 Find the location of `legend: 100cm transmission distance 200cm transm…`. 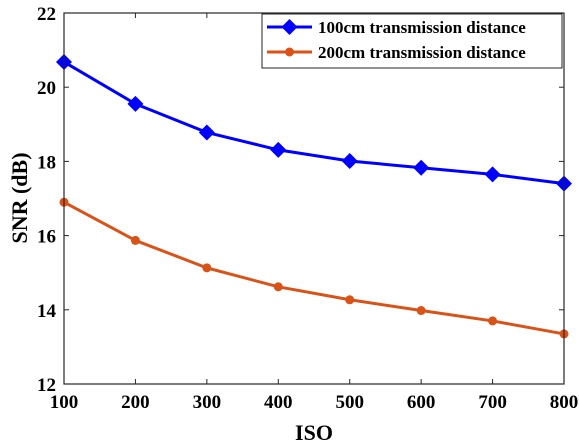

legend: 100cm transmission distance 200cm transm… is located at coordinates (412, 41).